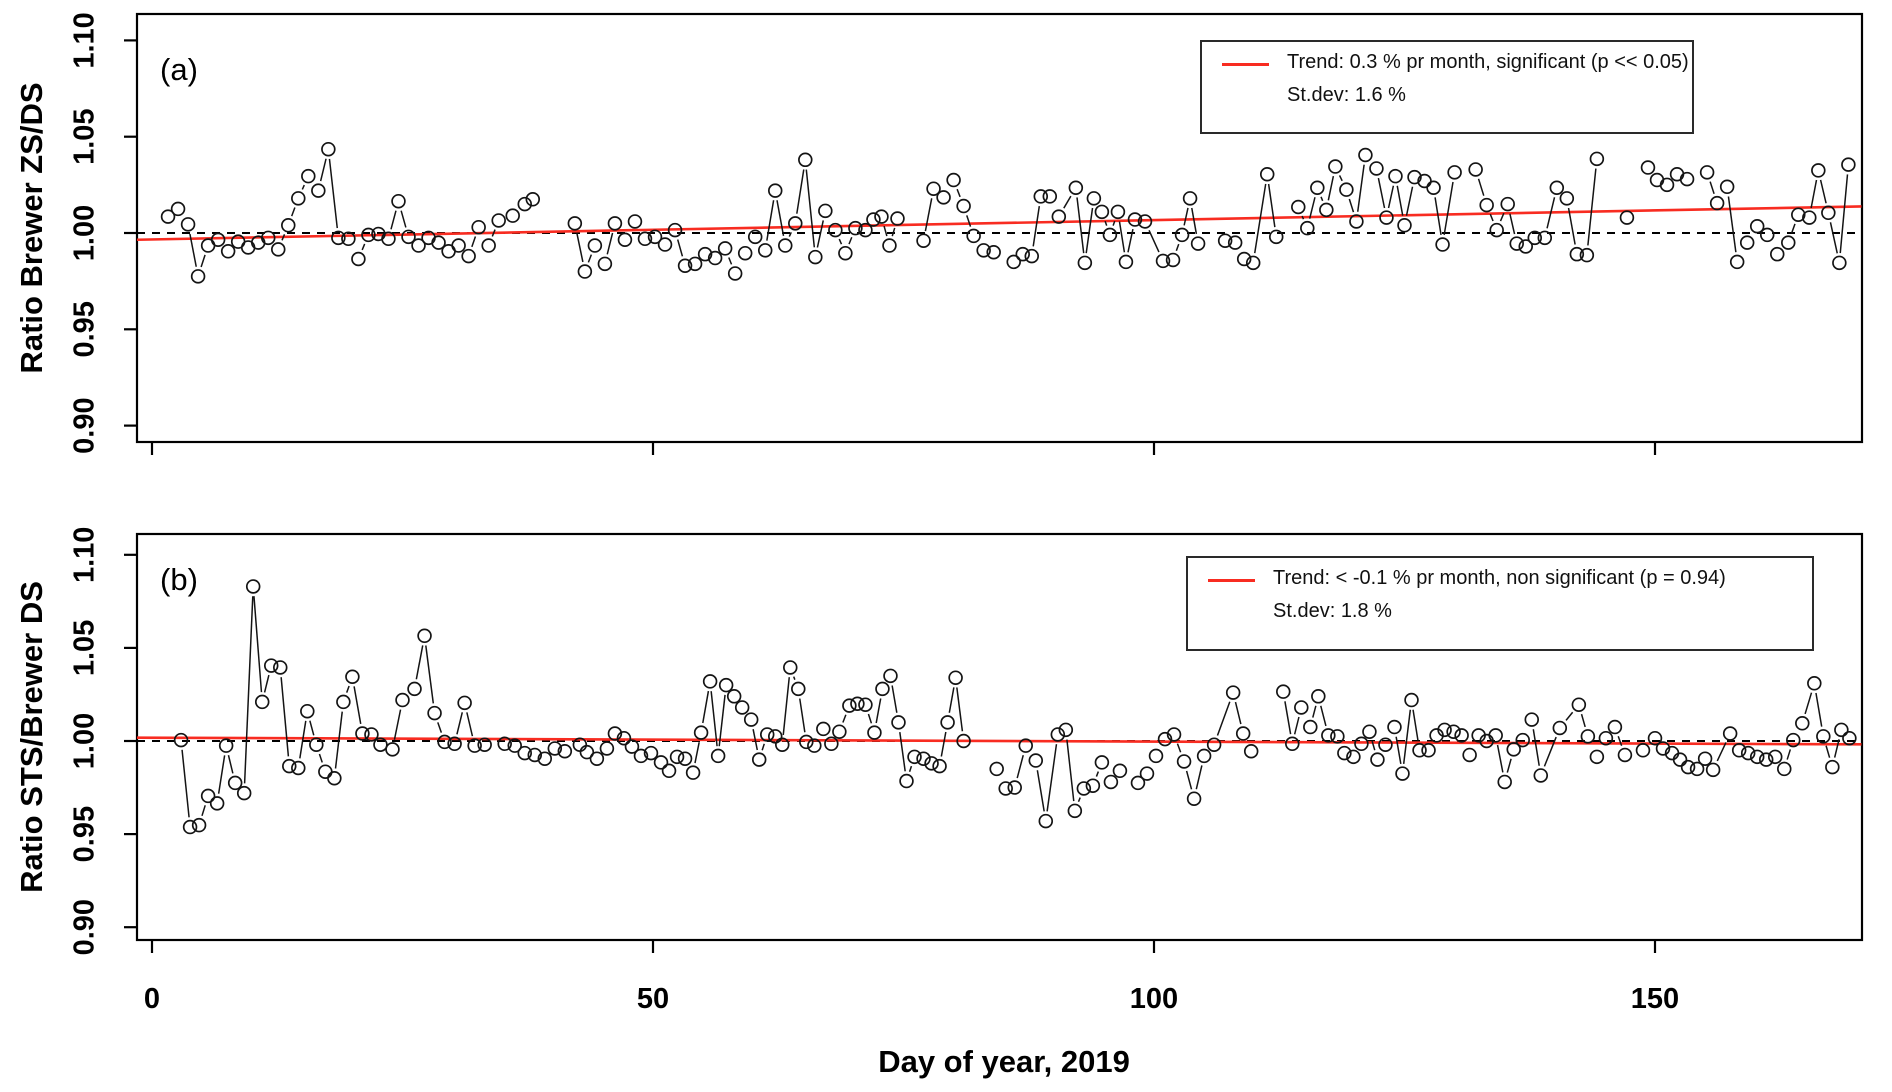 This screenshot has width=1892, height=1092. What do you see at coordinates (85, 329) in the screenshot?
I see `y-tick-label: 0.95` at bounding box center [85, 329].